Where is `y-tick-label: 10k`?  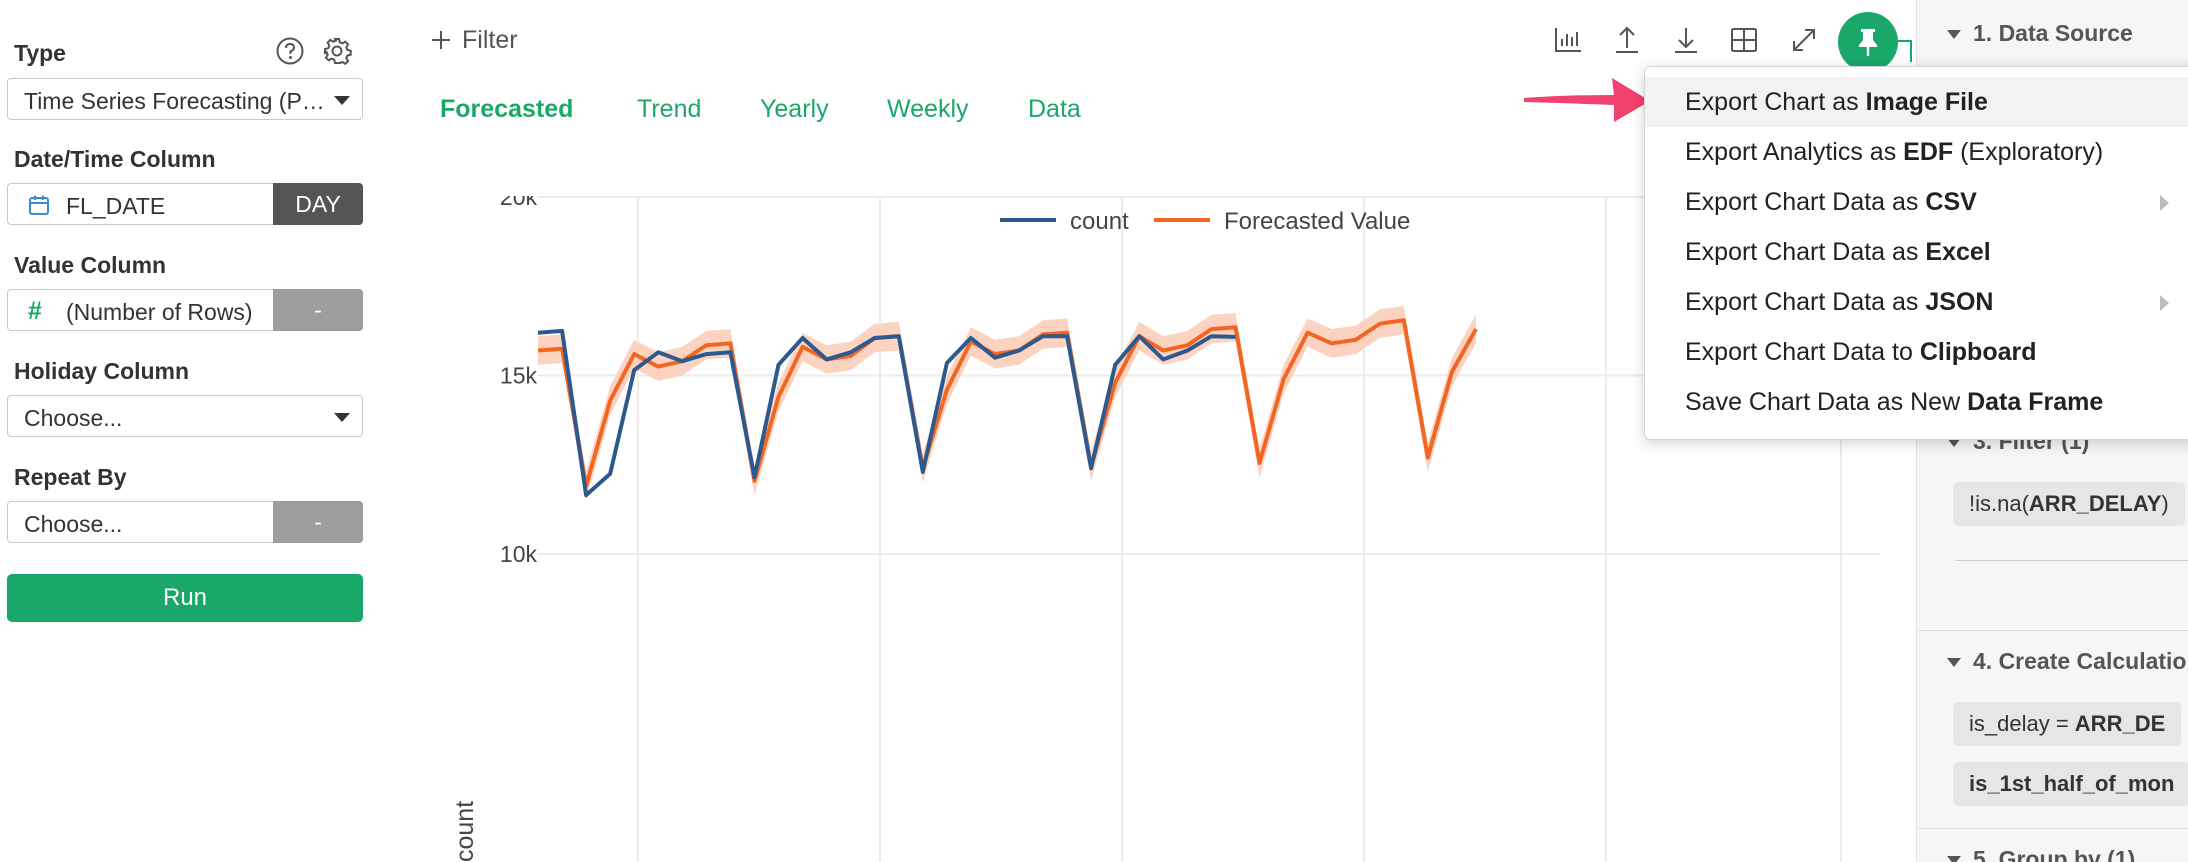
y-tick-label: 10k is located at coordinates (519, 554).